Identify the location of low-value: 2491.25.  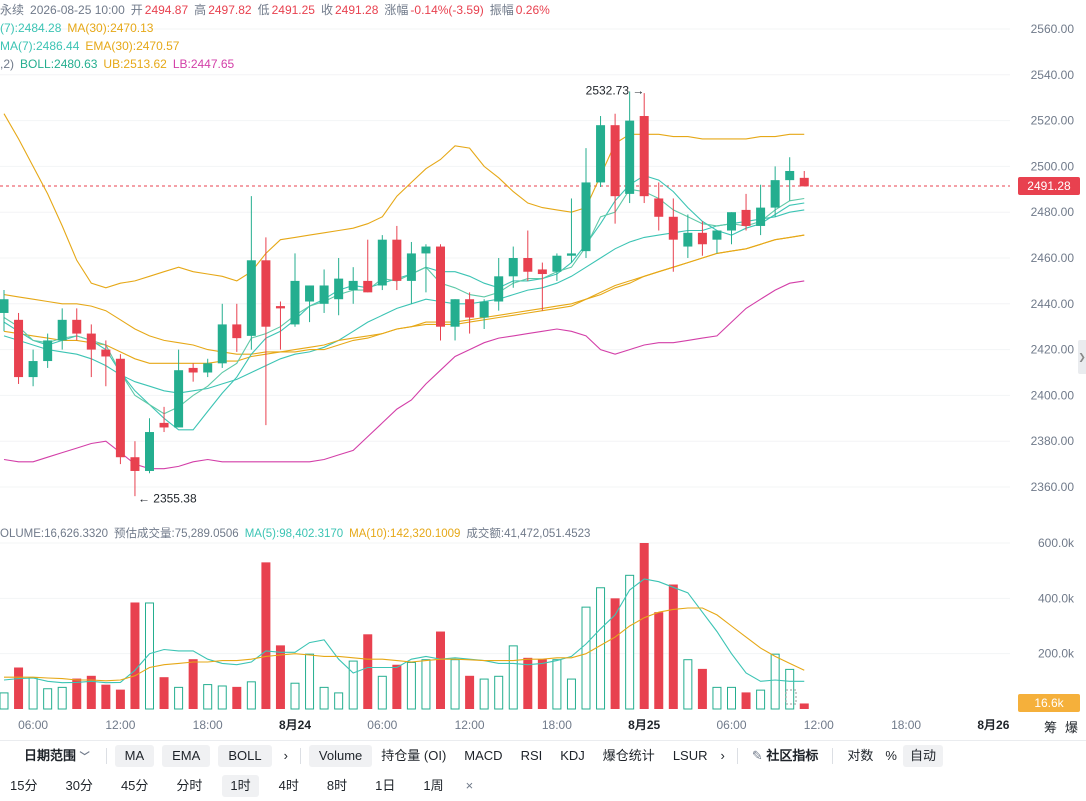
(293, 10).